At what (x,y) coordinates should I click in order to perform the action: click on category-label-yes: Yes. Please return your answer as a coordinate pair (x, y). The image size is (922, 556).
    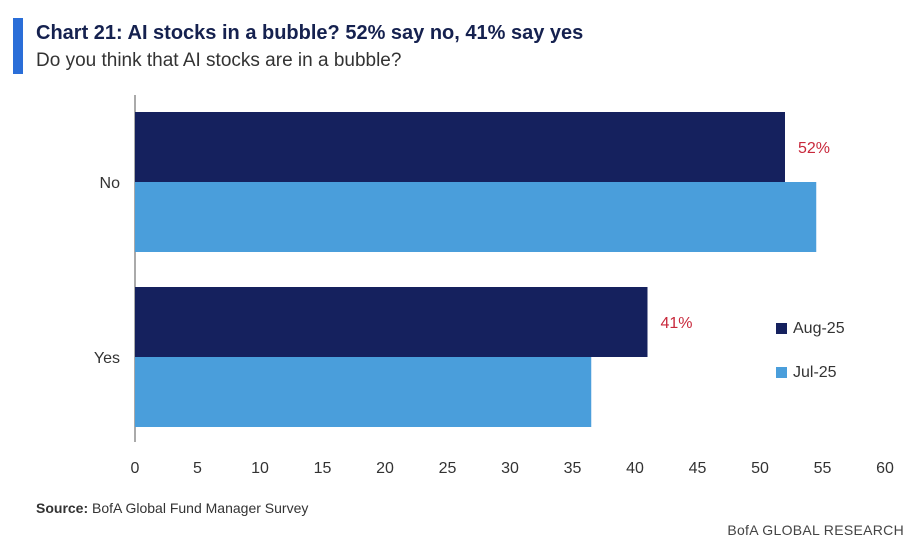
    Looking at the image, I should click on (107, 358).